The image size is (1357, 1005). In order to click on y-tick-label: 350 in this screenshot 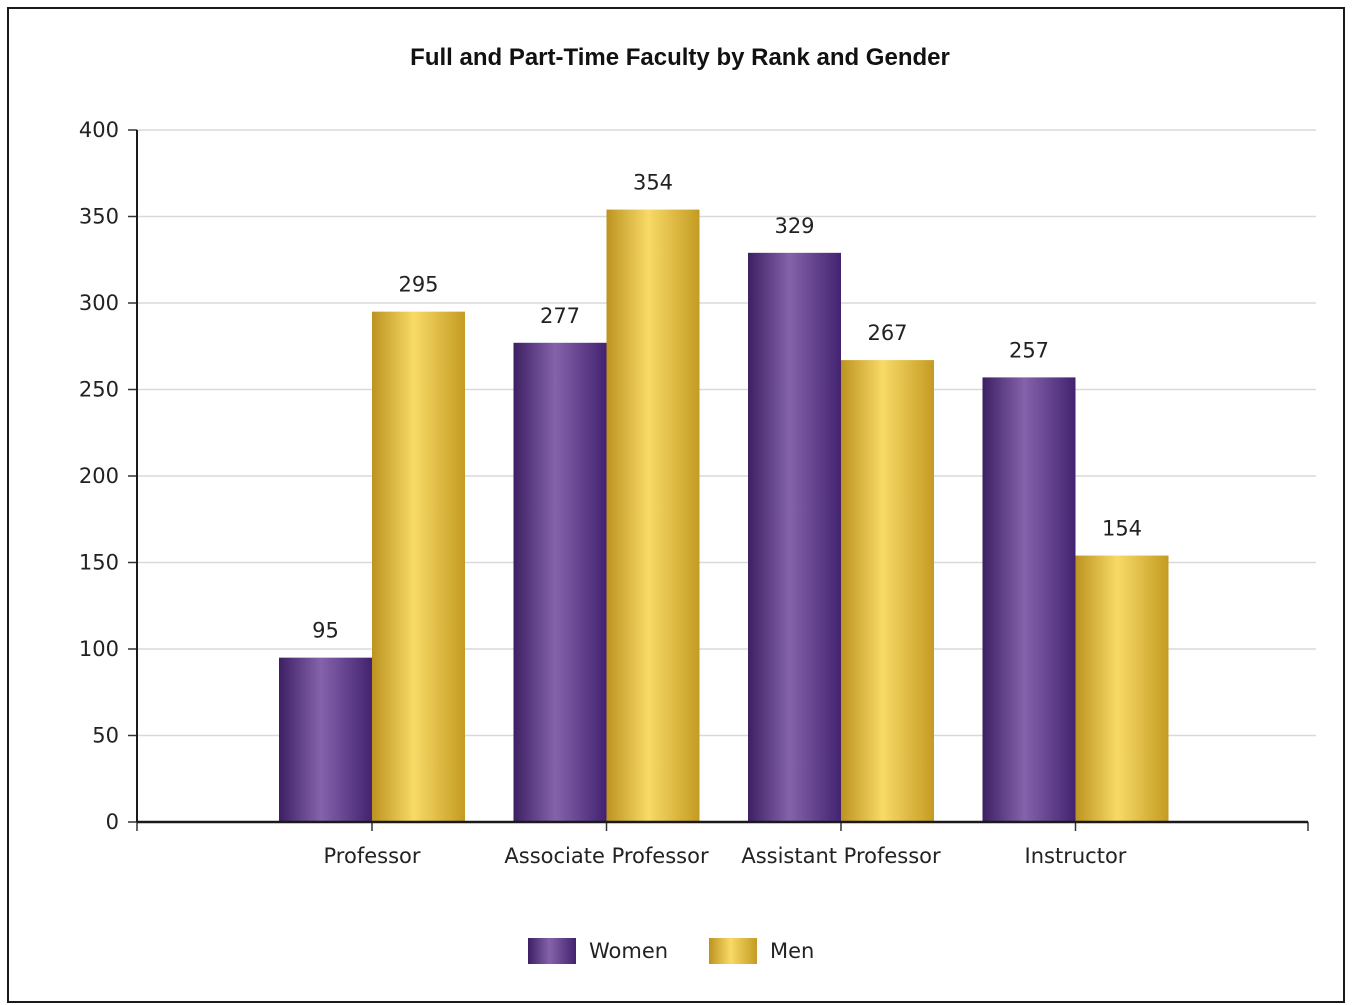, I will do `click(99, 217)`.